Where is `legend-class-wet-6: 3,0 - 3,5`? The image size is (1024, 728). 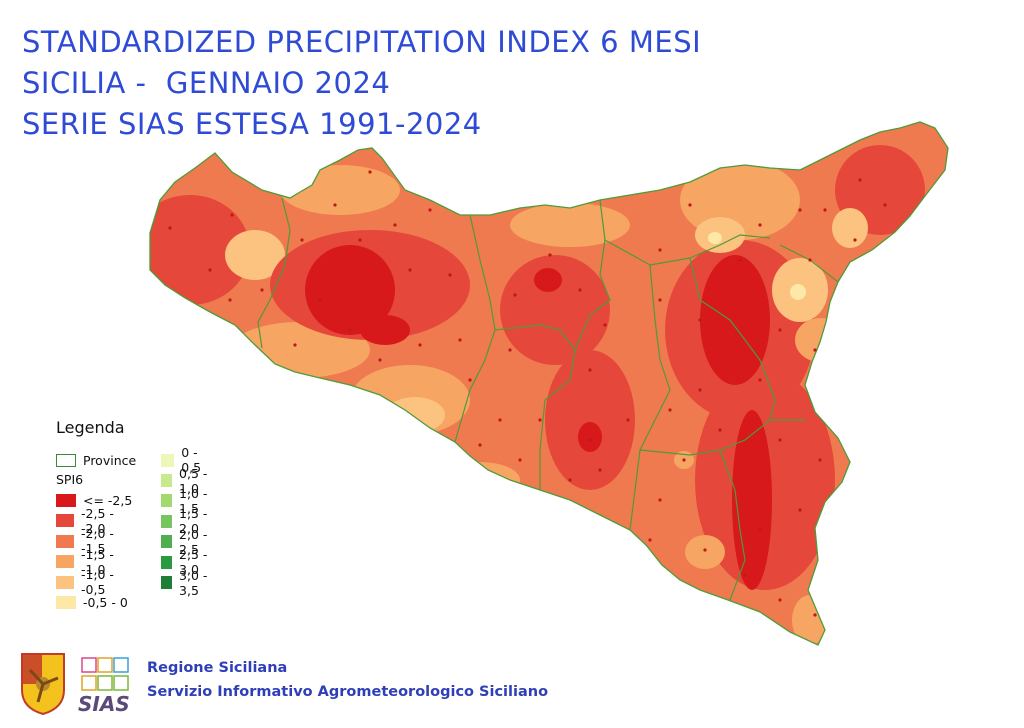 legend-class-wet-6: 3,0 - 3,5 is located at coordinates (184, 583).